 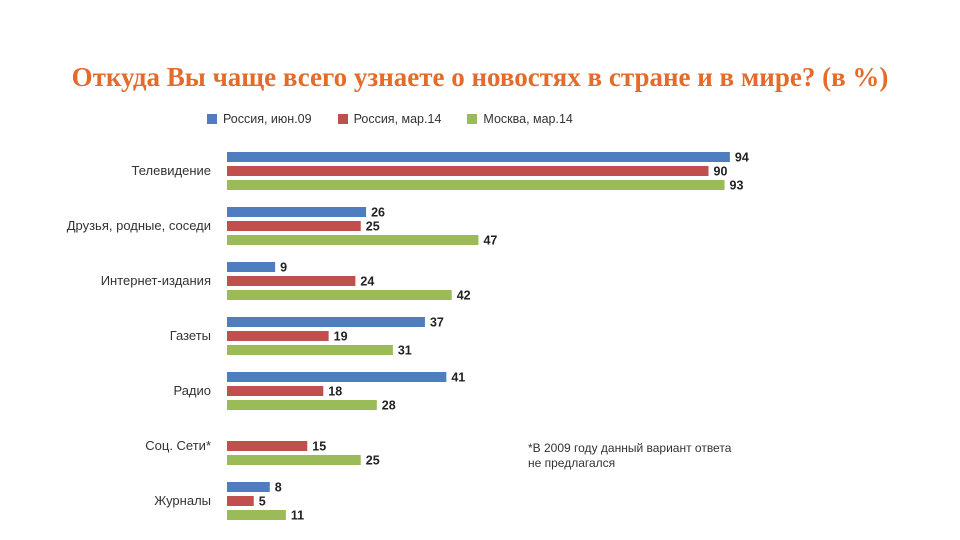 What do you see at coordinates (278, 488) in the screenshot?
I see `data-label: 8` at bounding box center [278, 488].